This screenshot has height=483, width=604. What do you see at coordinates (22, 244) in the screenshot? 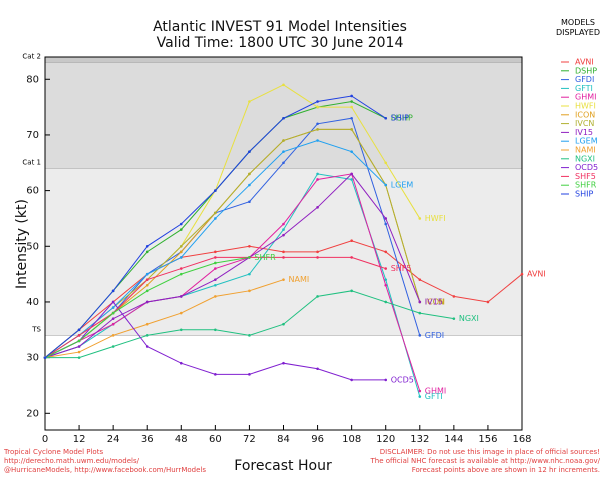
I see `y-axis-label: Intensity (kt)` at bounding box center [22, 244].